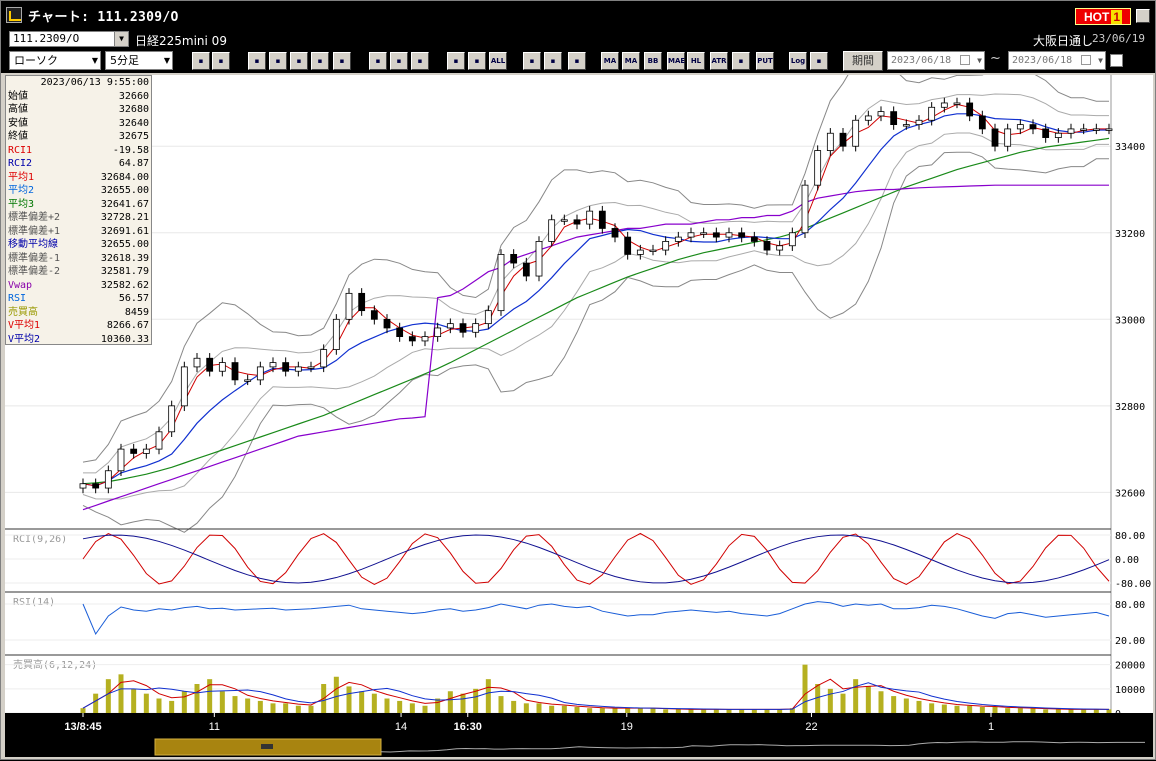 The height and width of the screenshot is (761, 1156). I want to click on date-to-field: 2023/06/18 ▼, so click(1057, 60).